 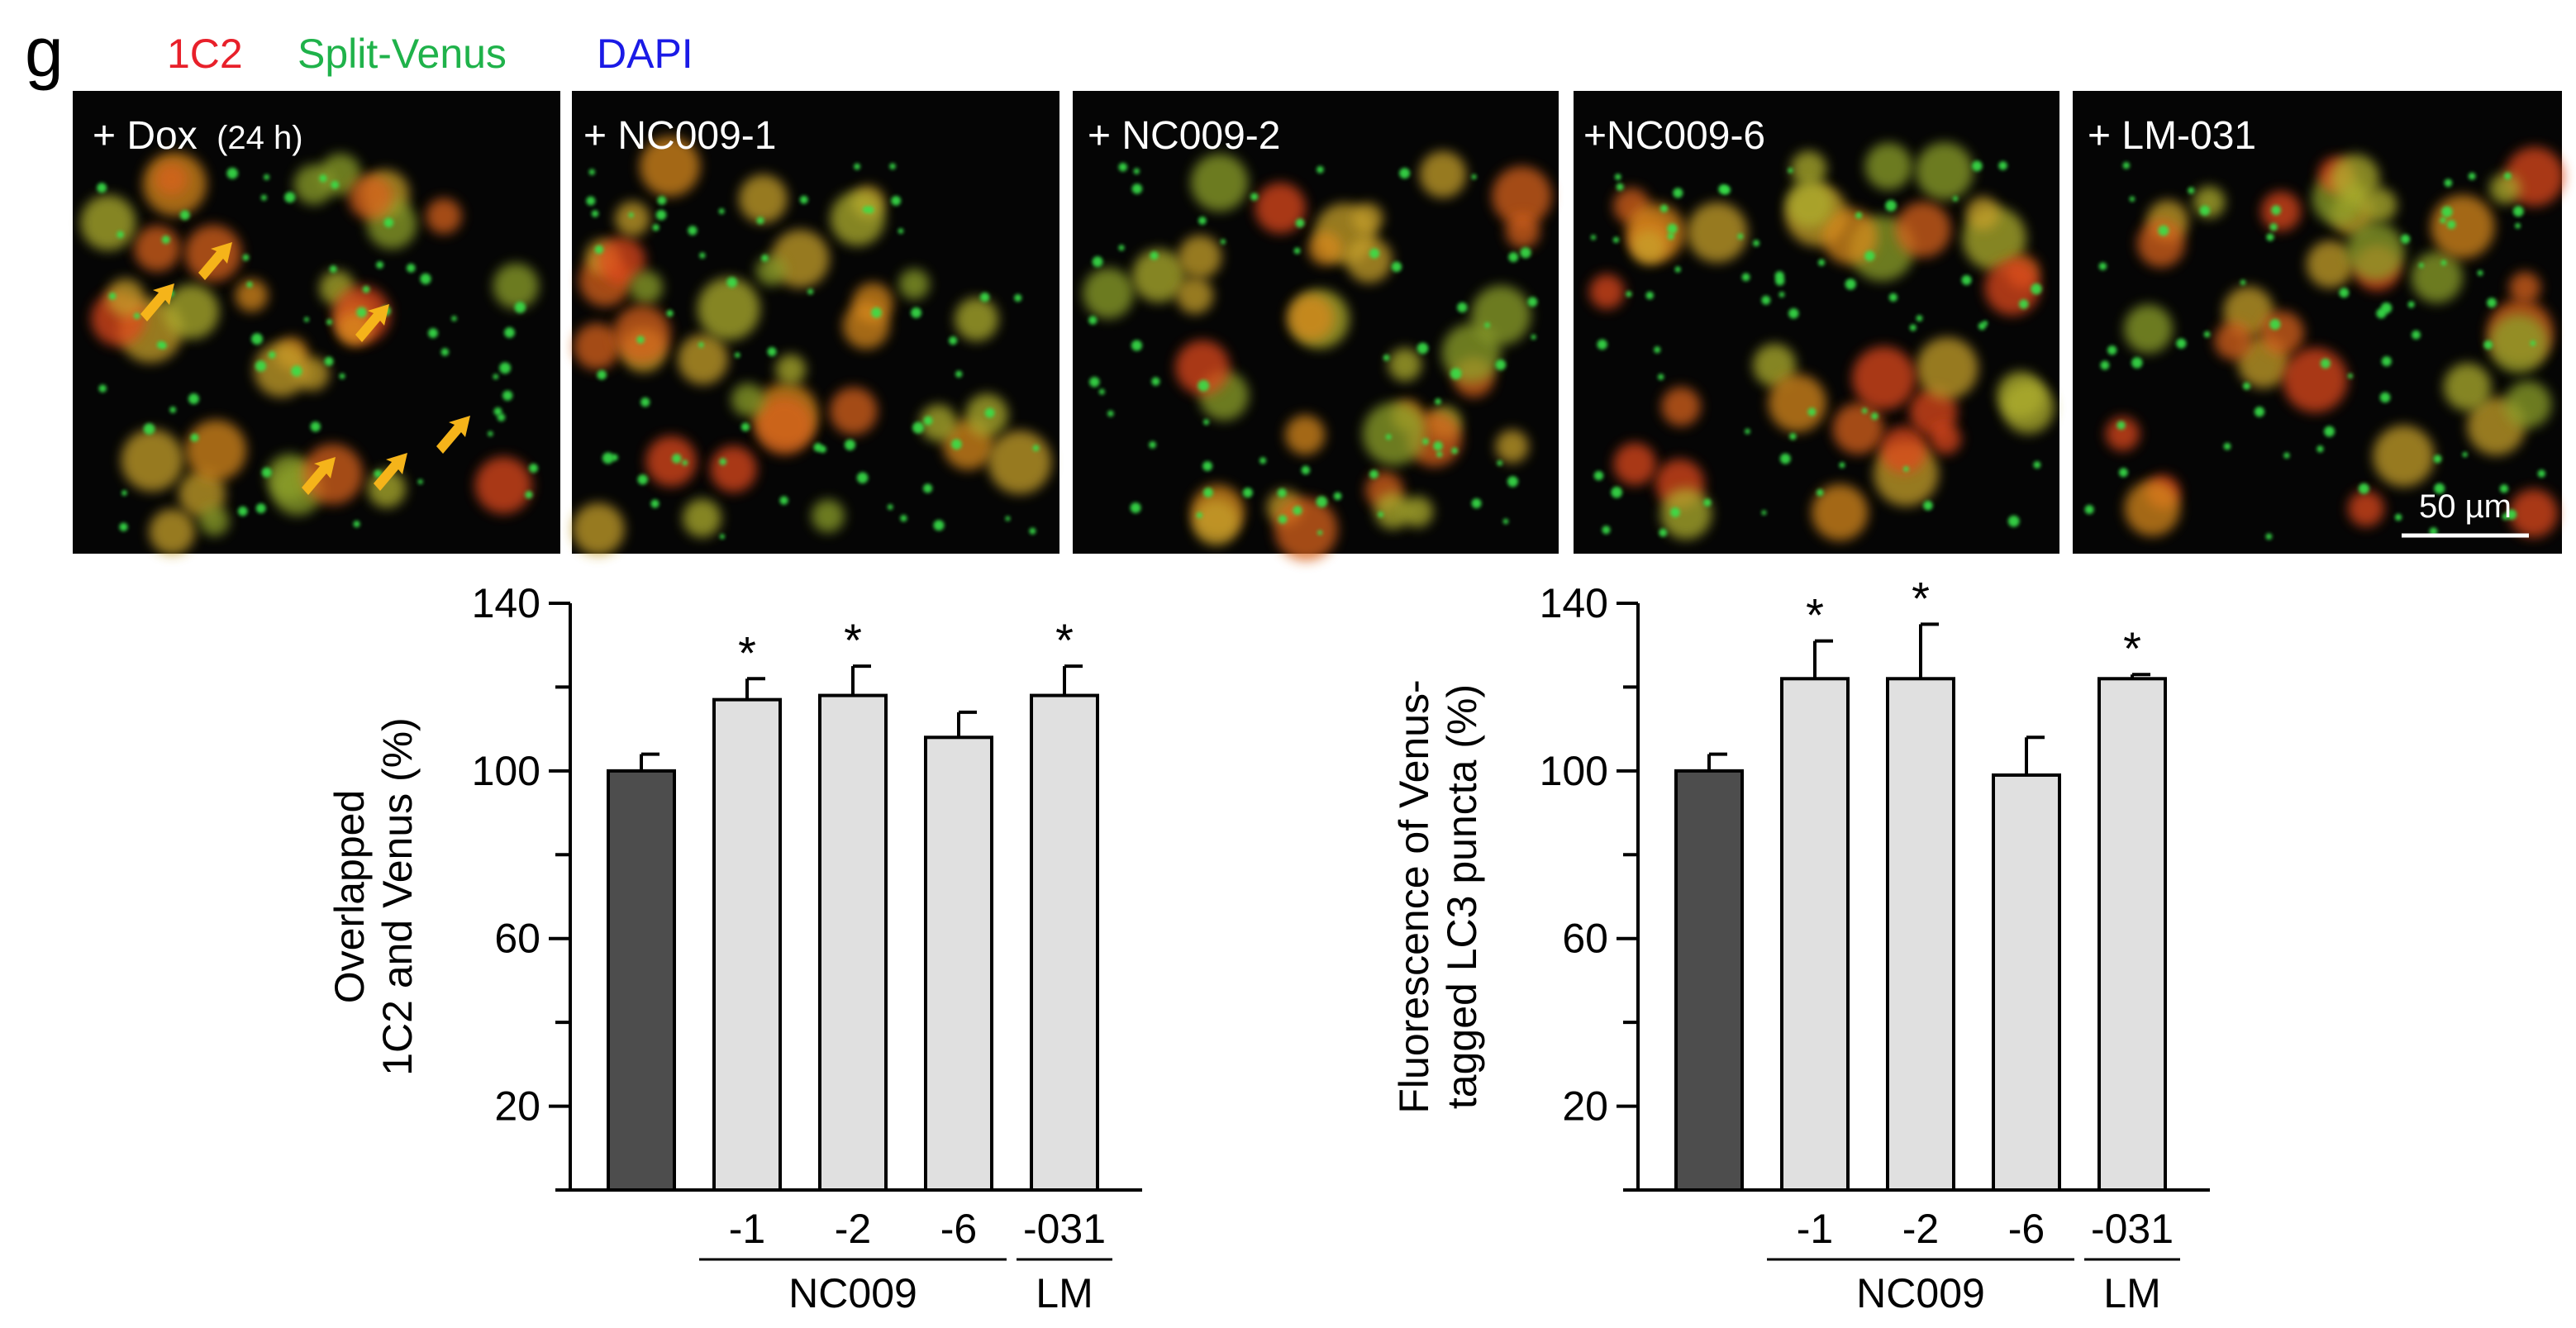 What do you see at coordinates (2133, 1229) in the screenshot?
I see `x-tick-label: -031` at bounding box center [2133, 1229].